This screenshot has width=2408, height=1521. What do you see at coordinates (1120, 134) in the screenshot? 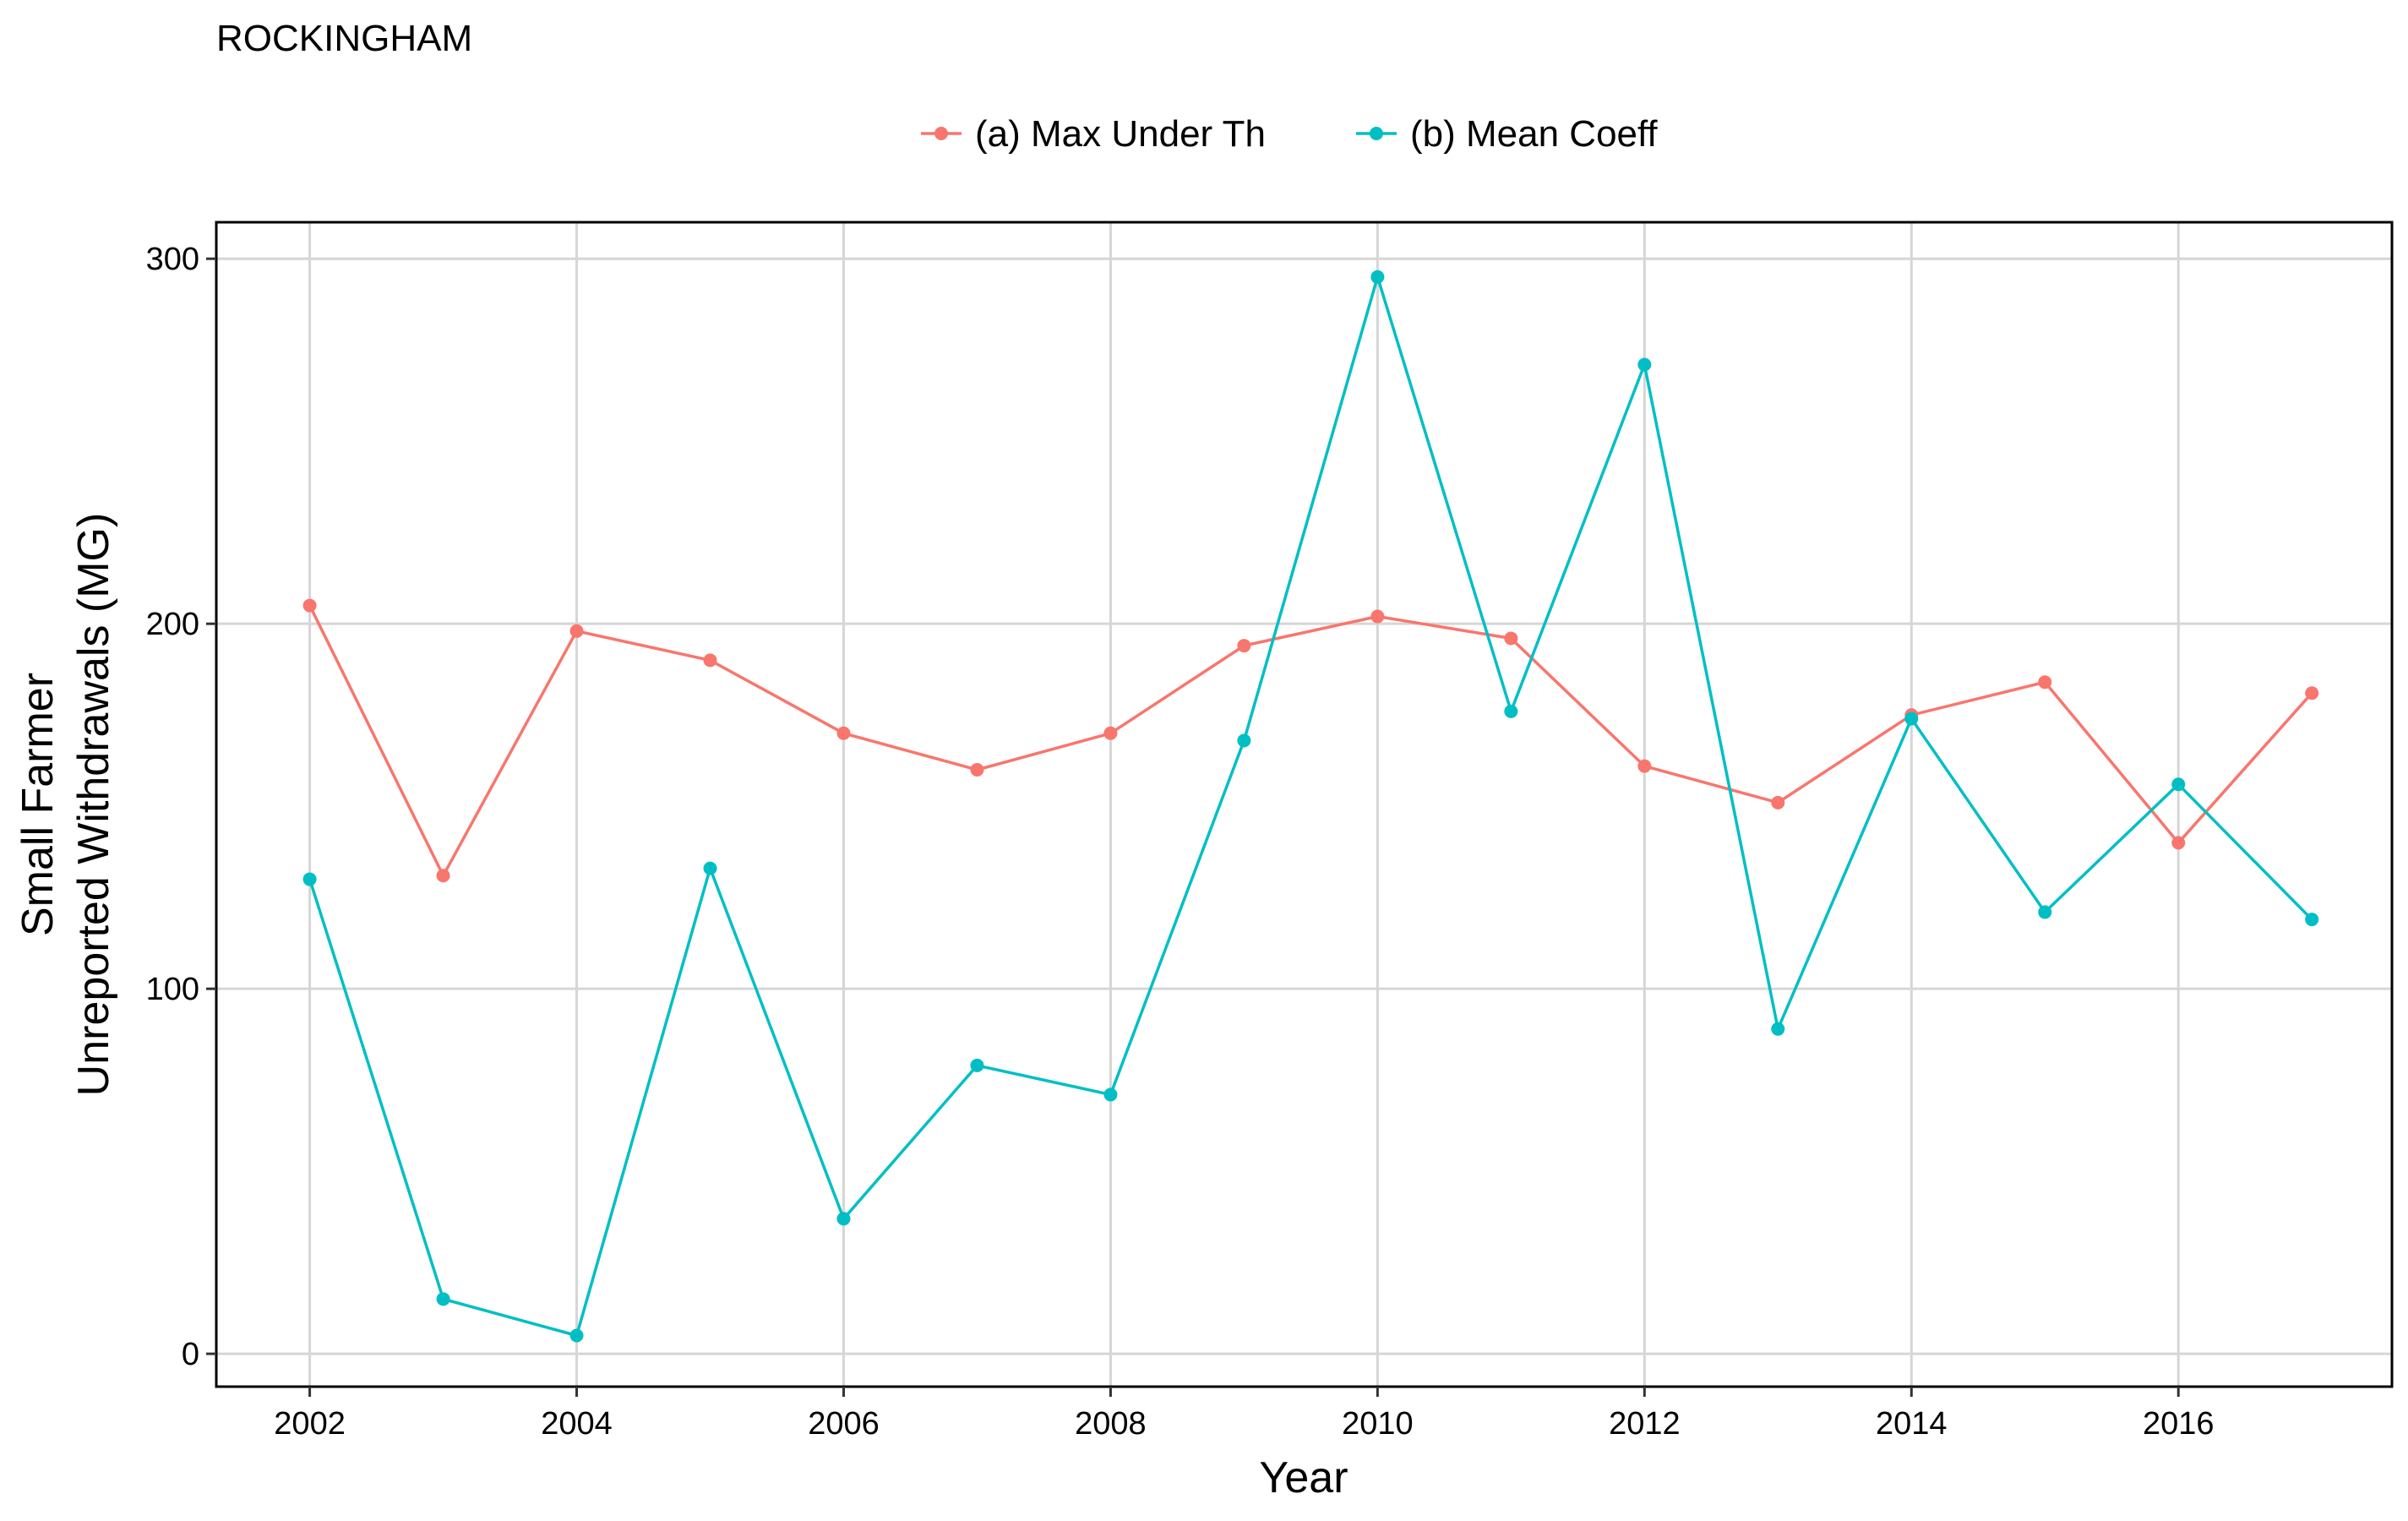
I see `legend-label: (a) Max Under Th` at bounding box center [1120, 134].